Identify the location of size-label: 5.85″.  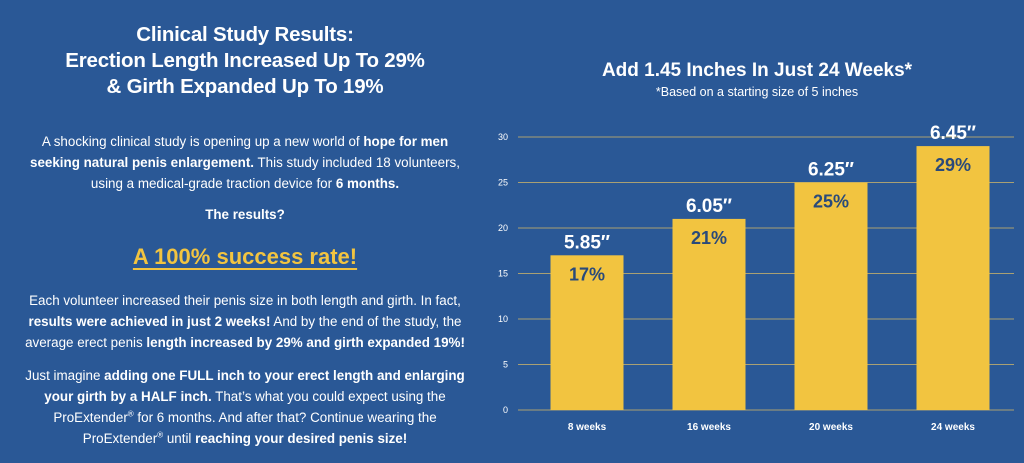
(587, 242).